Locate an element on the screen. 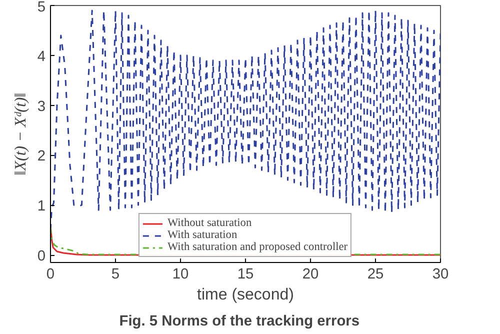 The image size is (500, 334). x-tick-label: 30 is located at coordinates (440, 274).